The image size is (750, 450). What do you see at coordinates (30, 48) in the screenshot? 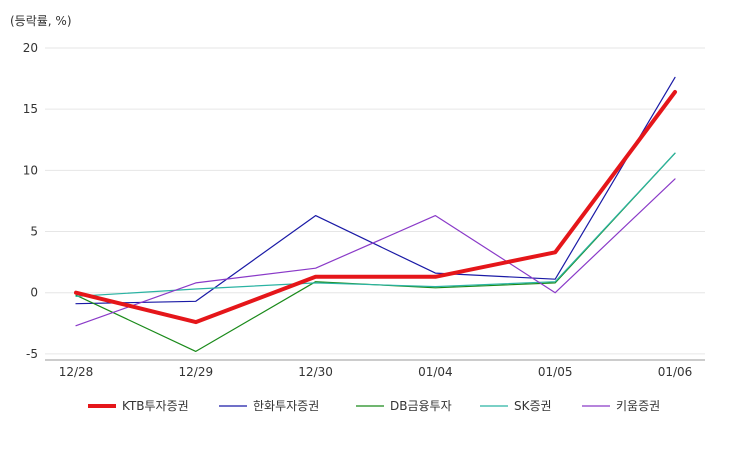
I see `y-tick-label: 20` at bounding box center [30, 48].